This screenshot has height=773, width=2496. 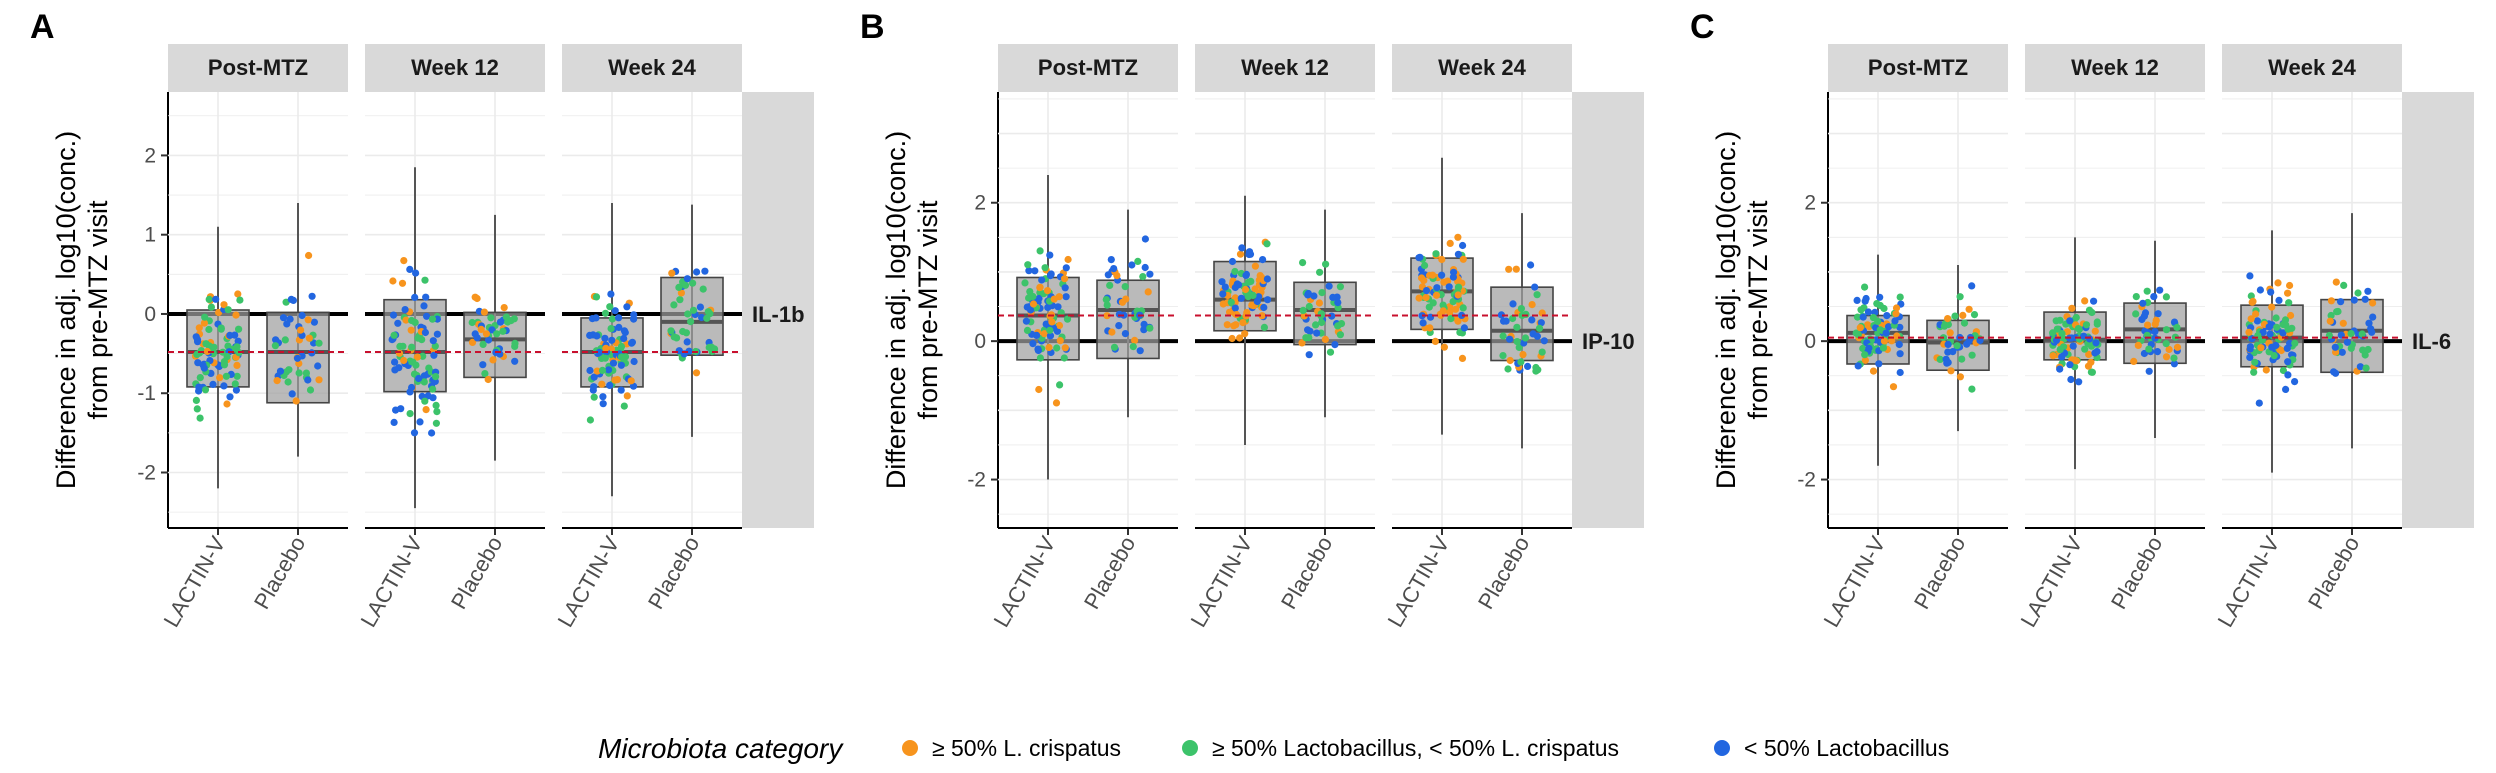 I want to click on analyte-label: IL-1b, so click(x=778, y=314).